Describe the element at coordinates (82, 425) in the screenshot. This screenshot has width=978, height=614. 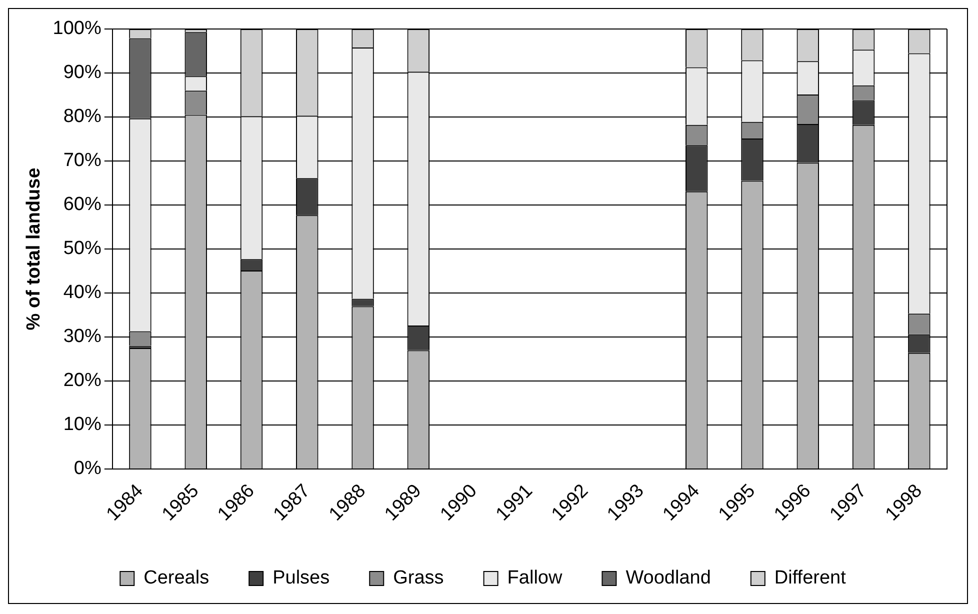
I see `y-tick-label: 10%` at that location.